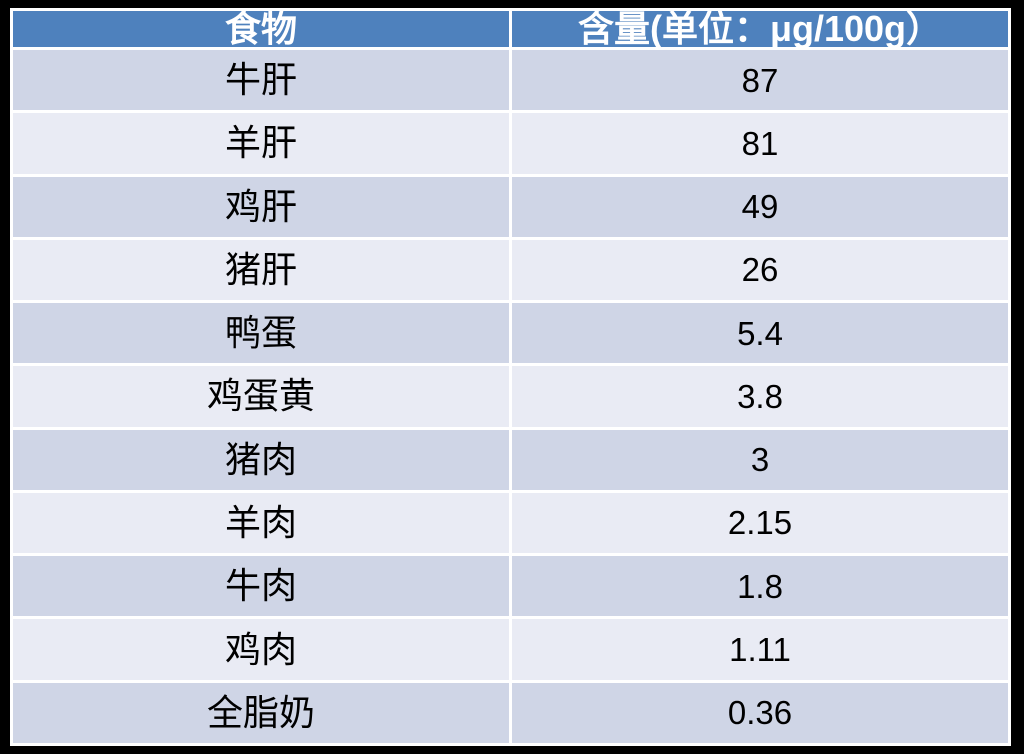  I want to click on header-row: 食物 含量(单位：μg/100g）, so click(510, 29).